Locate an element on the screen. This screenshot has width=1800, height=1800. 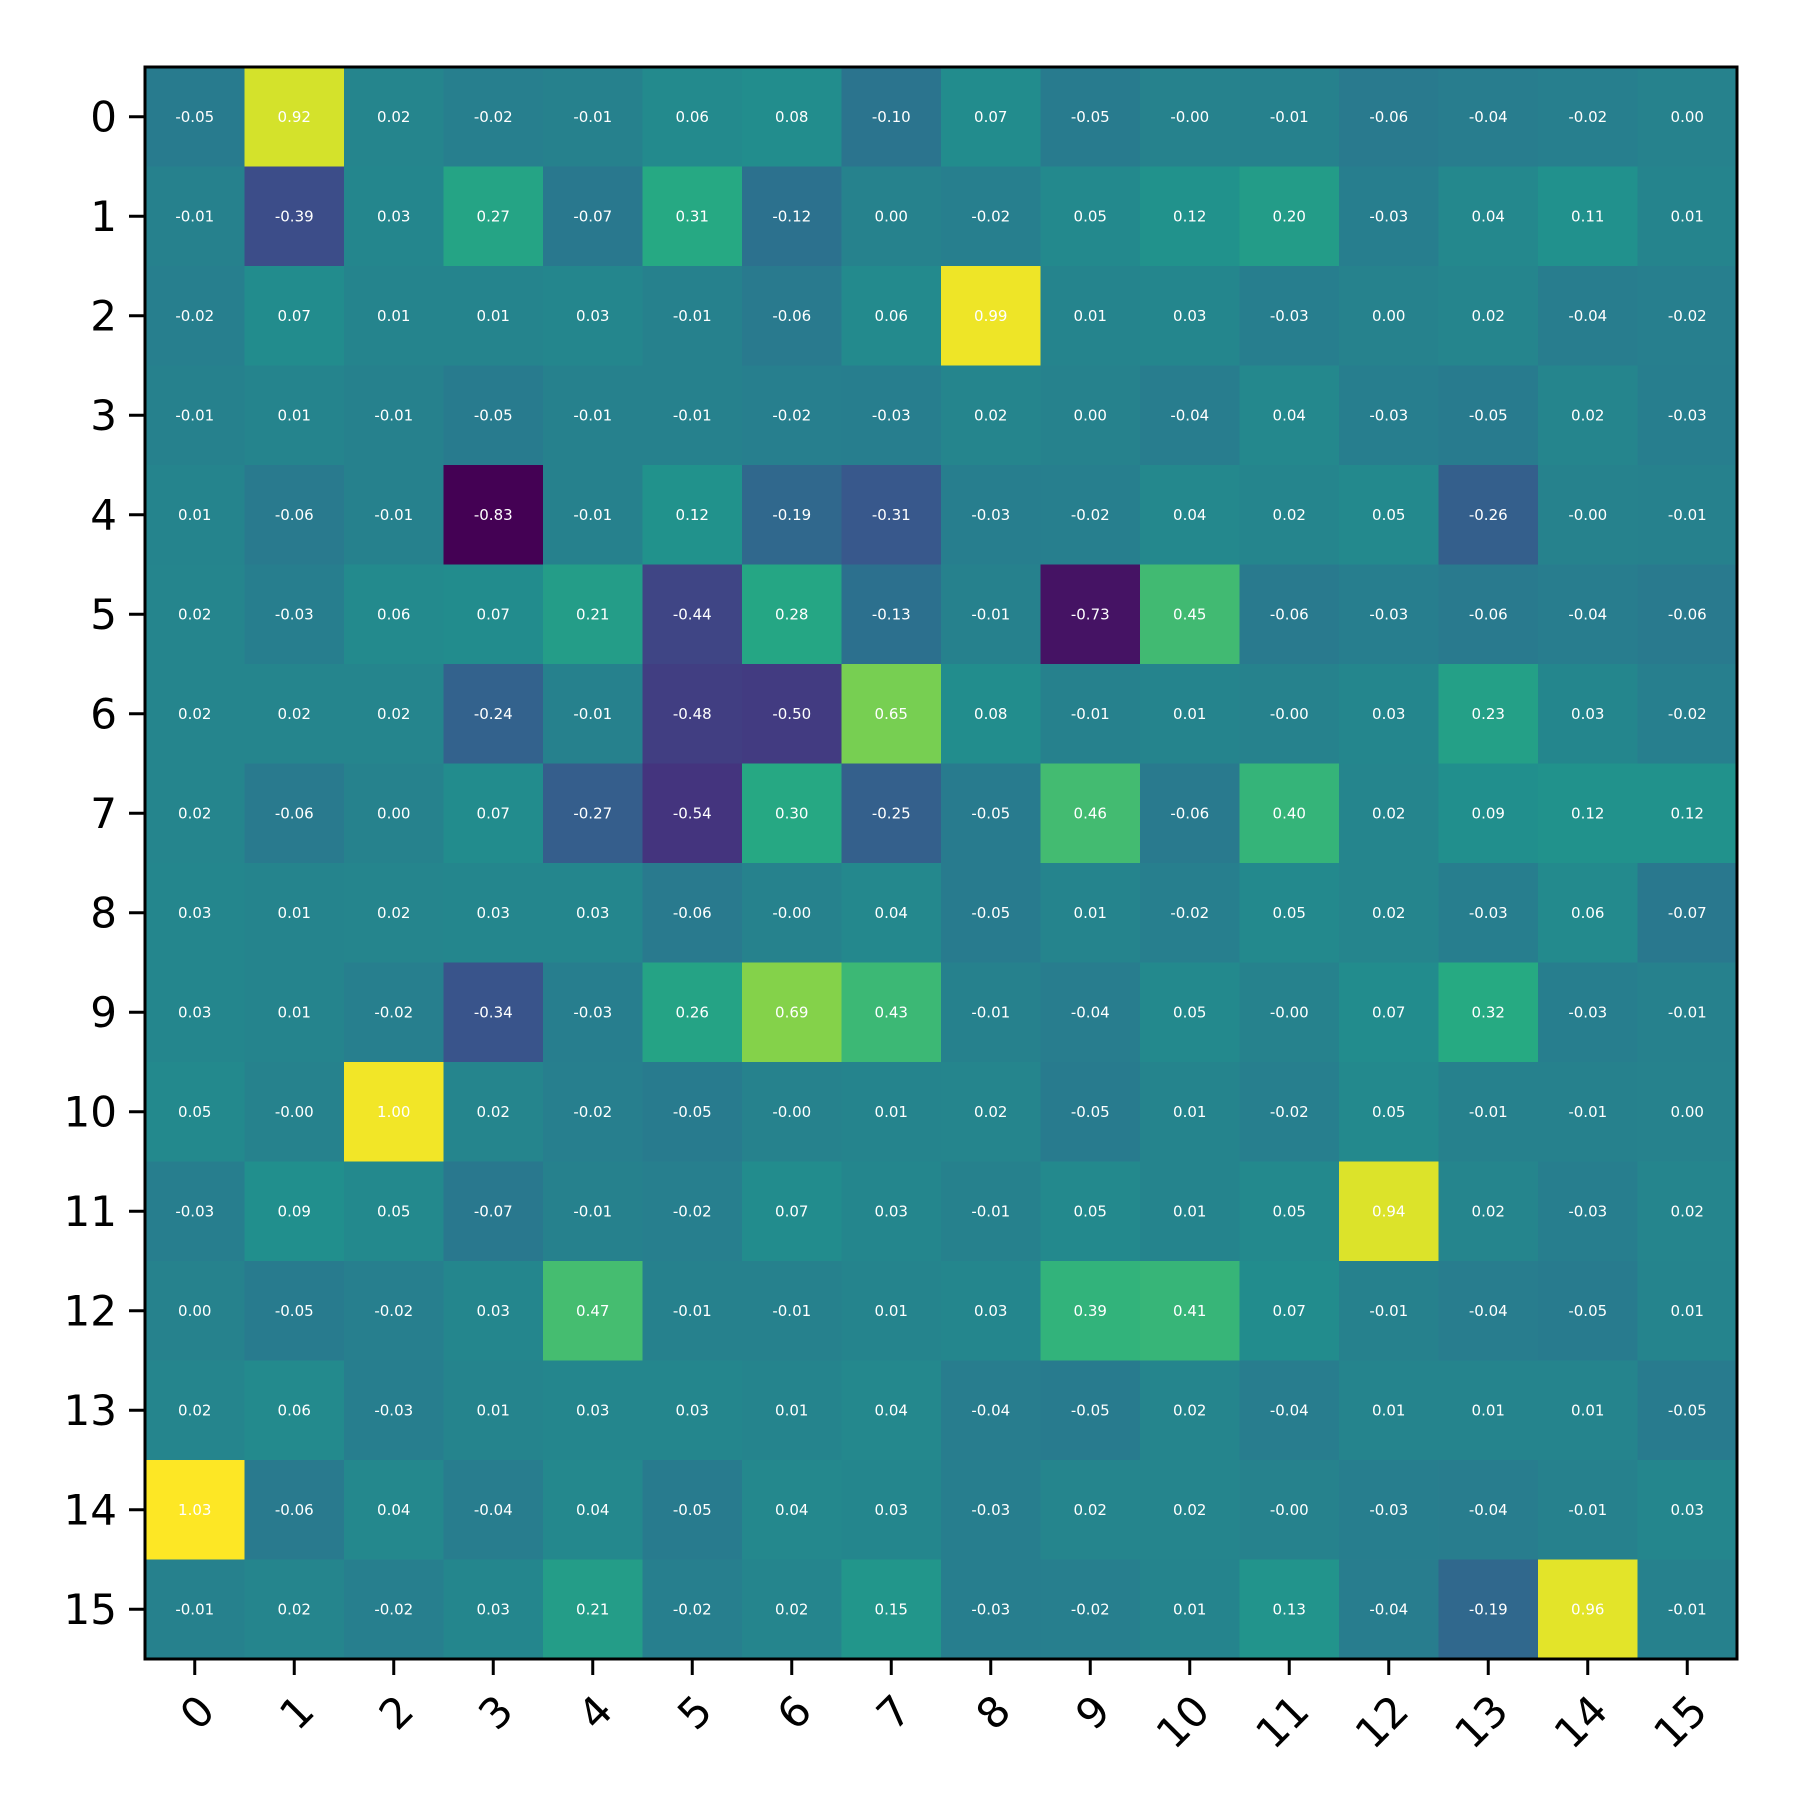
heatmap-cell-r13-c10 is located at coordinates (1190, 1410).